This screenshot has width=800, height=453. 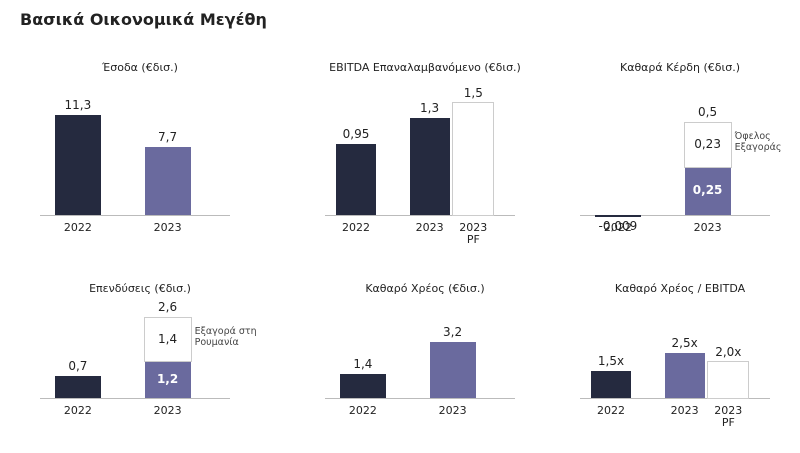 I want to click on value-label: 2,0x, so click(x=728, y=352).